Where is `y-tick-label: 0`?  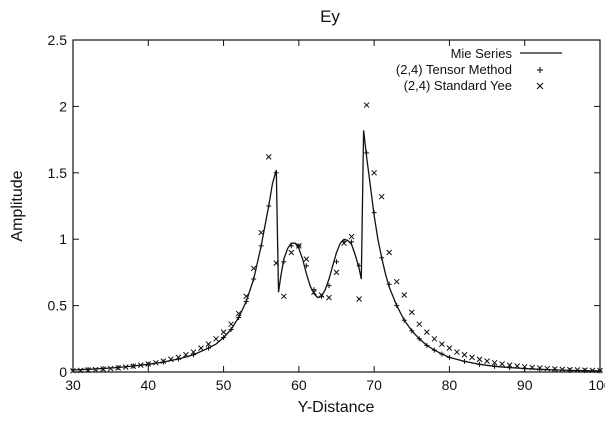
y-tick-label: 0 is located at coordinates (63, 372).